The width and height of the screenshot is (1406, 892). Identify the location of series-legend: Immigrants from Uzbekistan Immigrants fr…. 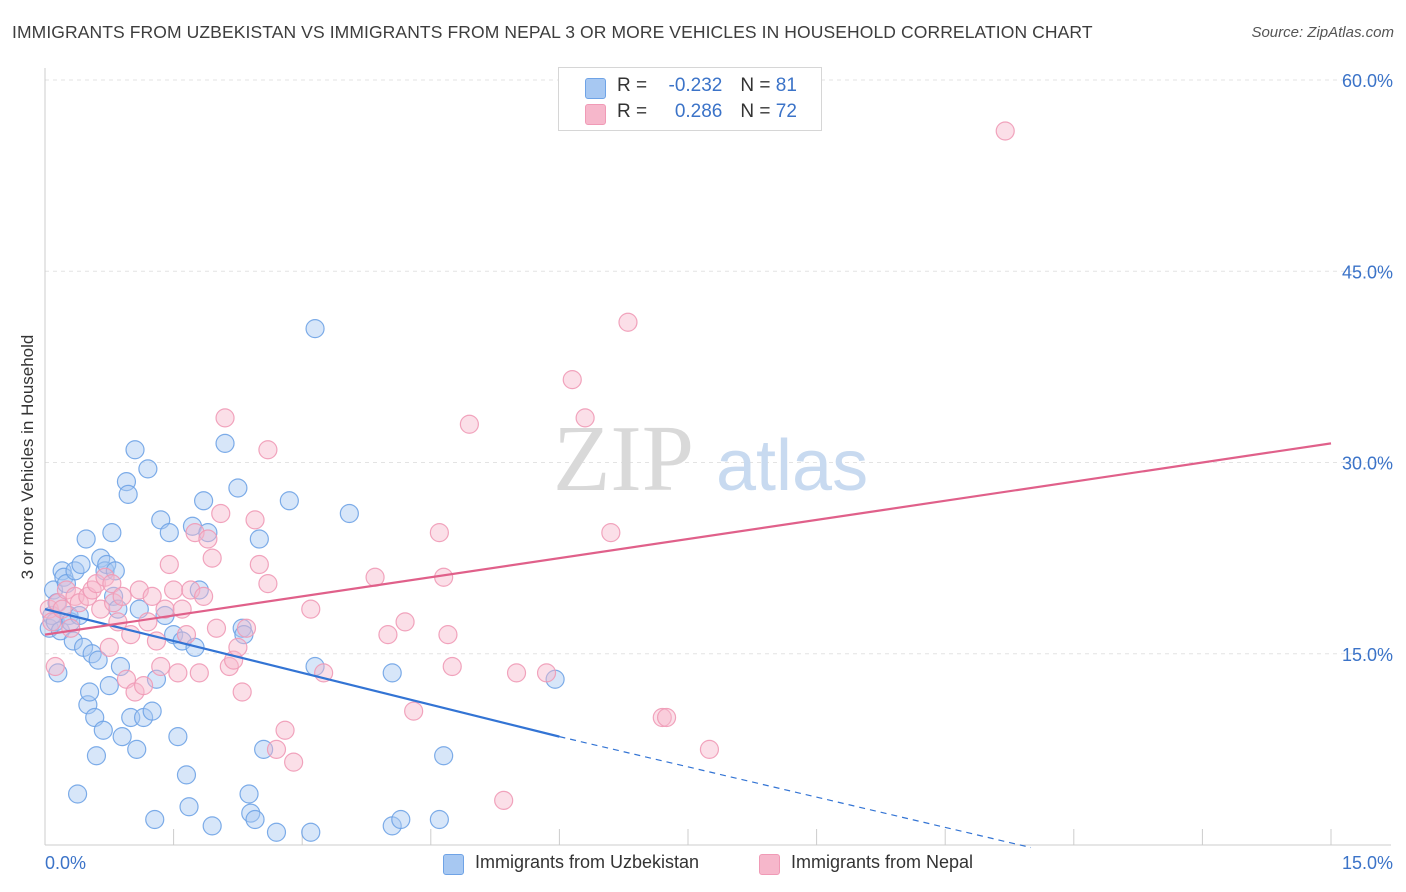
(703, 865).